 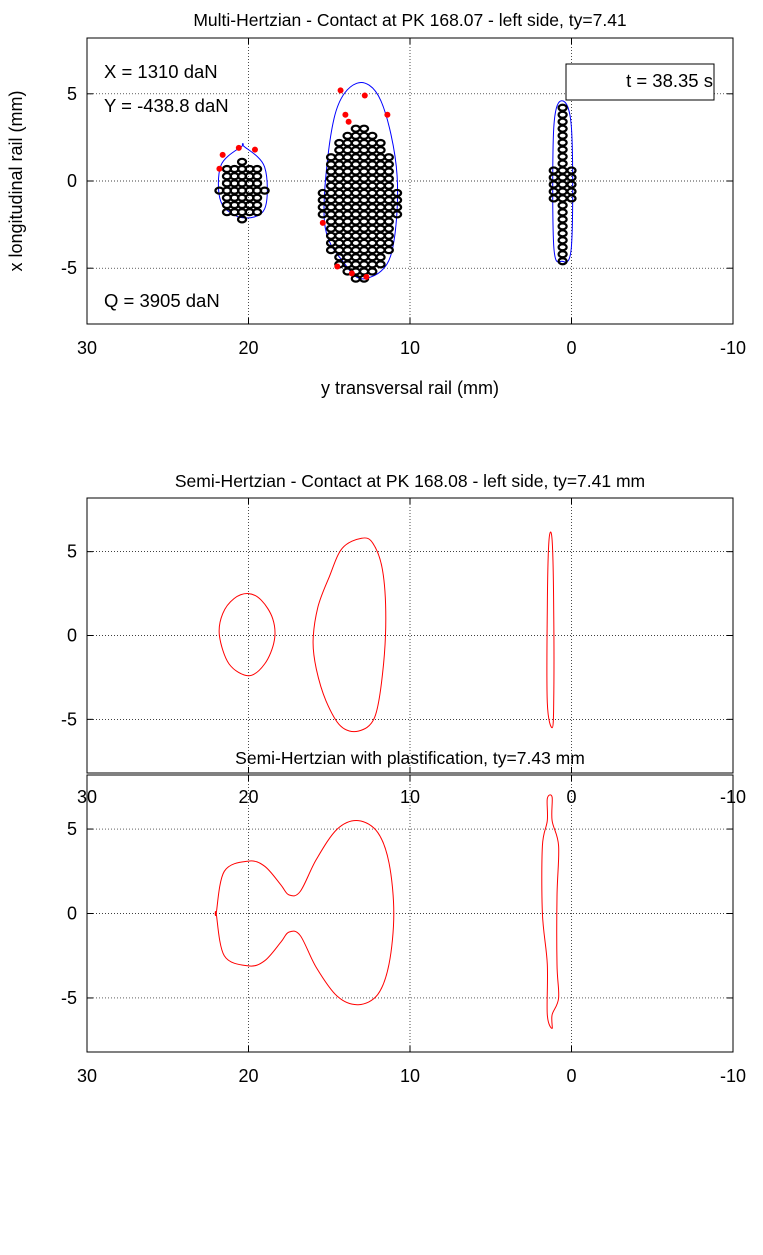 I want to click on y-axis-label: x longitudinal rail (mm), so click(x=16, y=180).